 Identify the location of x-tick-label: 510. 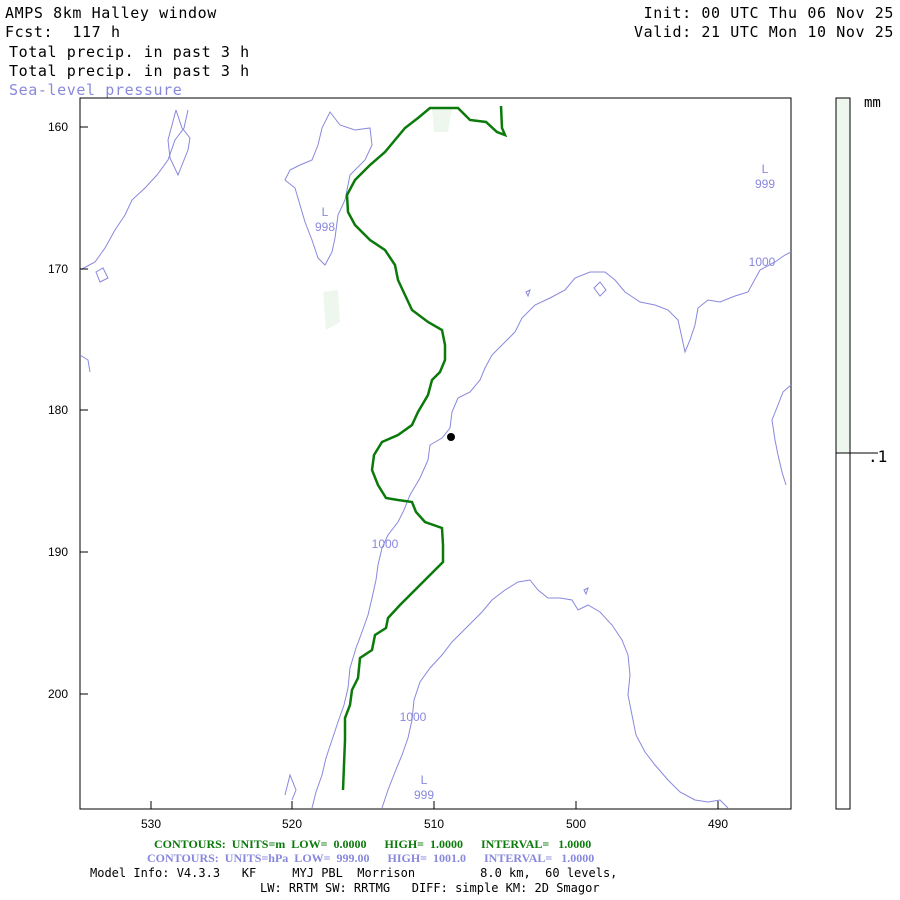
(434, 824).